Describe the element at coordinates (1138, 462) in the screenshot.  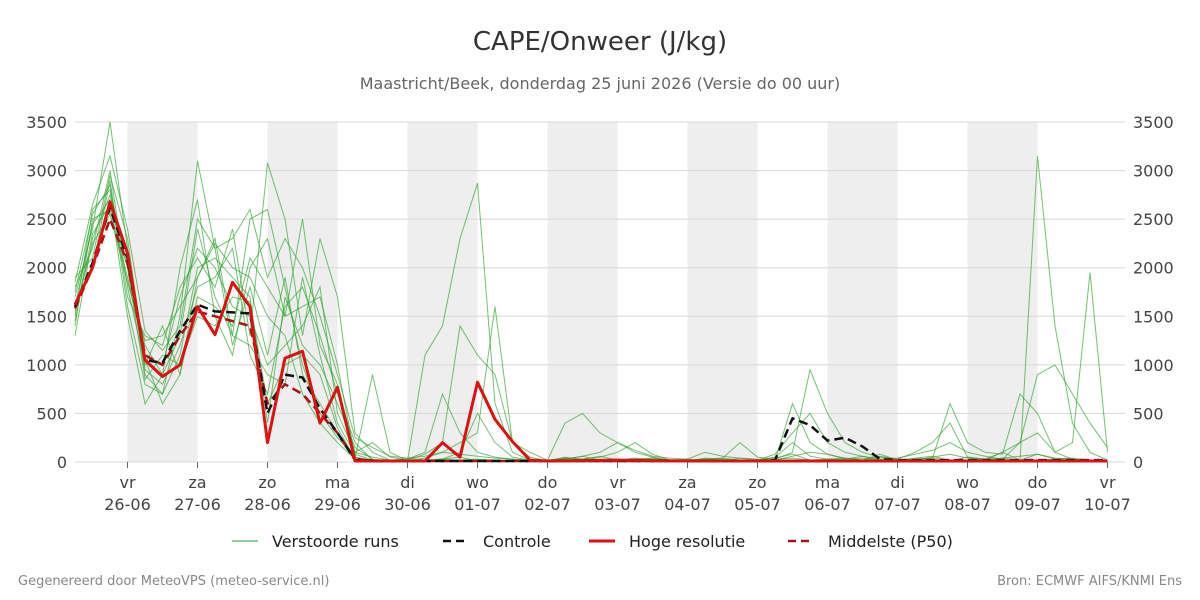
I see `y-tick-label-right: 0` at that location.